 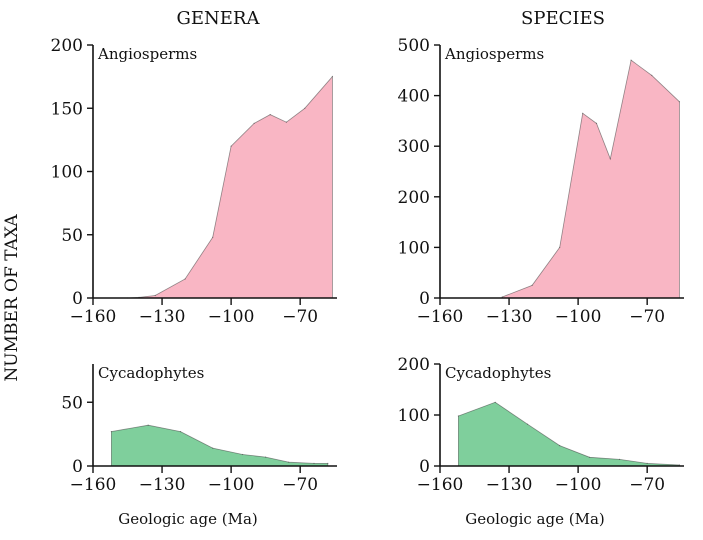 I want to click on y-tick-label: 150, so click(x=67, y=109).